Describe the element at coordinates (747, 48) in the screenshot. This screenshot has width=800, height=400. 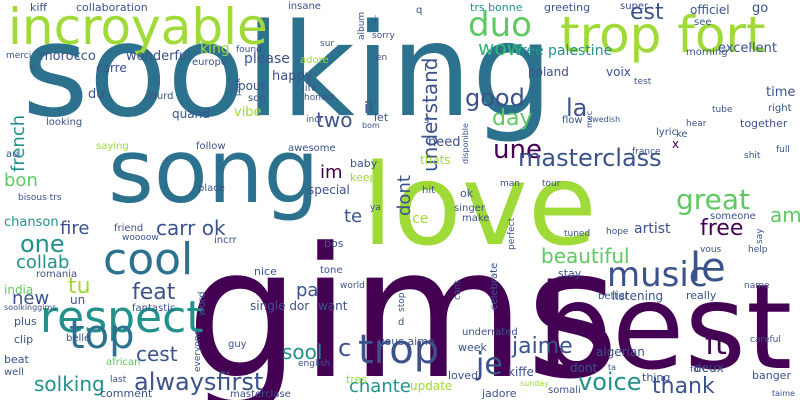
I see `word-excellent: excellent` at that location.